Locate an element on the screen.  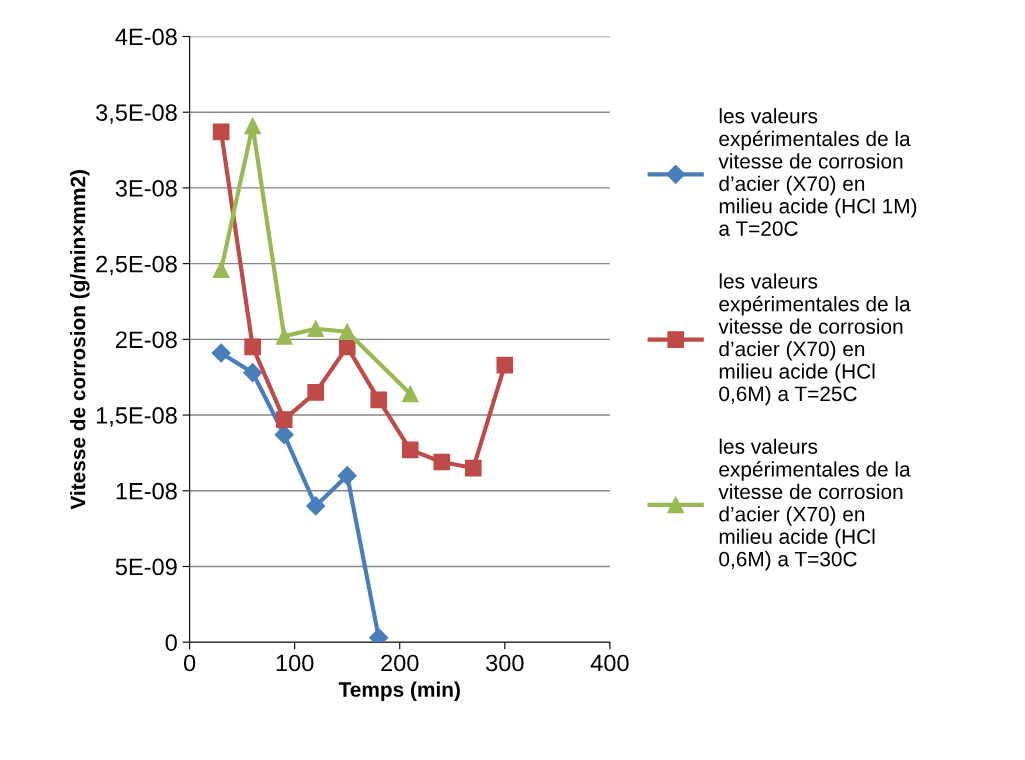
x-tick-label: 300 is located at coordinates (505, 663).